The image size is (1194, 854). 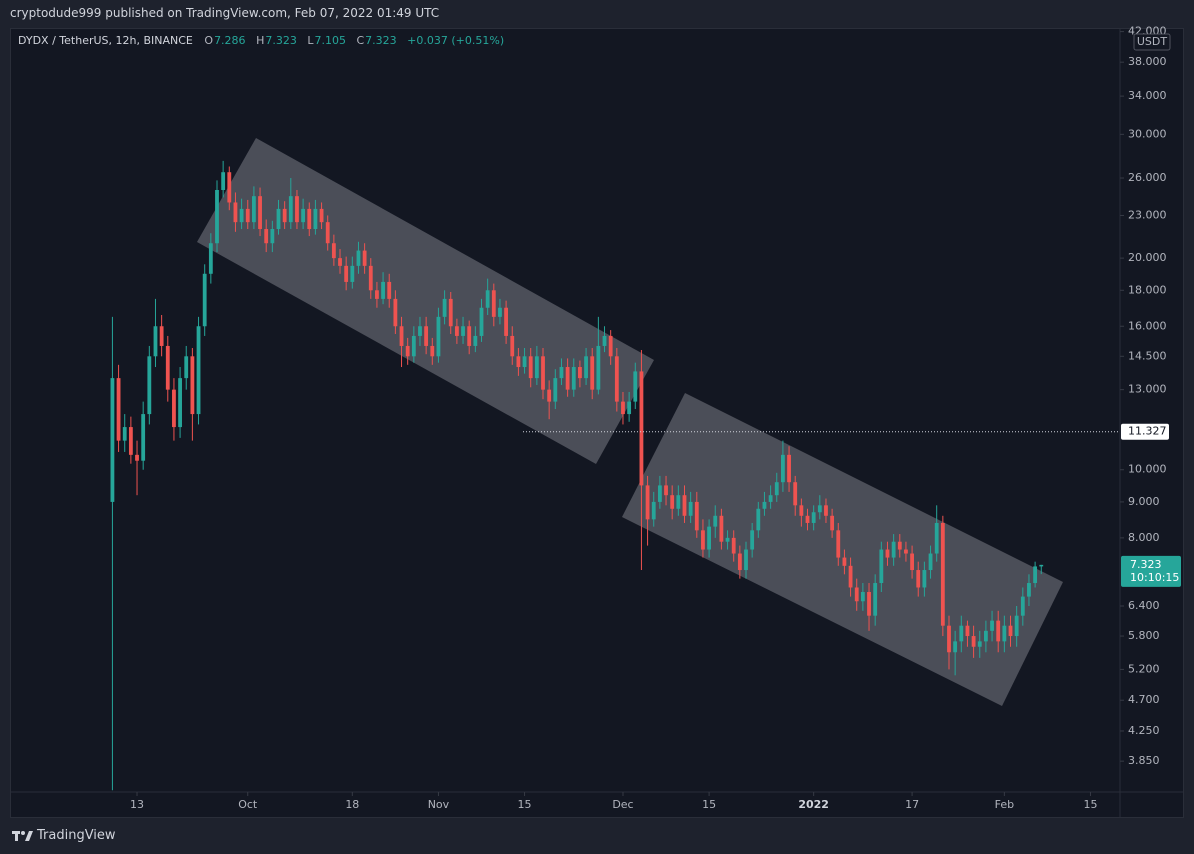 I want to click on legend-key: C, so click(x=360, y=40).